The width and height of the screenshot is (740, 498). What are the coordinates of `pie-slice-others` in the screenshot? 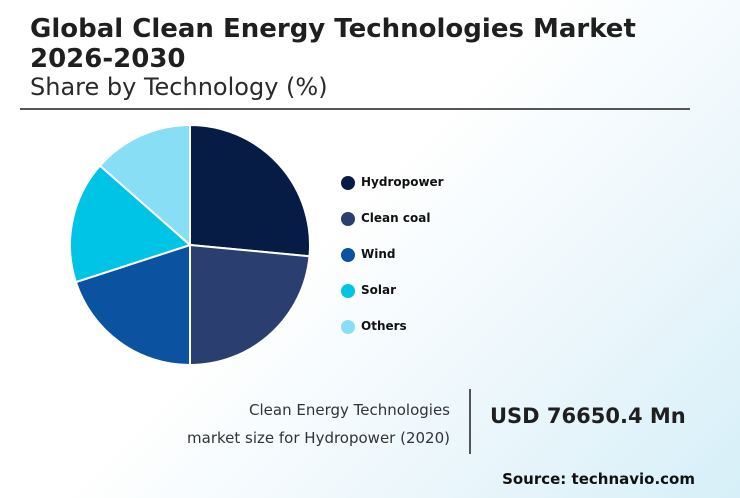 It's located at (144, 185).